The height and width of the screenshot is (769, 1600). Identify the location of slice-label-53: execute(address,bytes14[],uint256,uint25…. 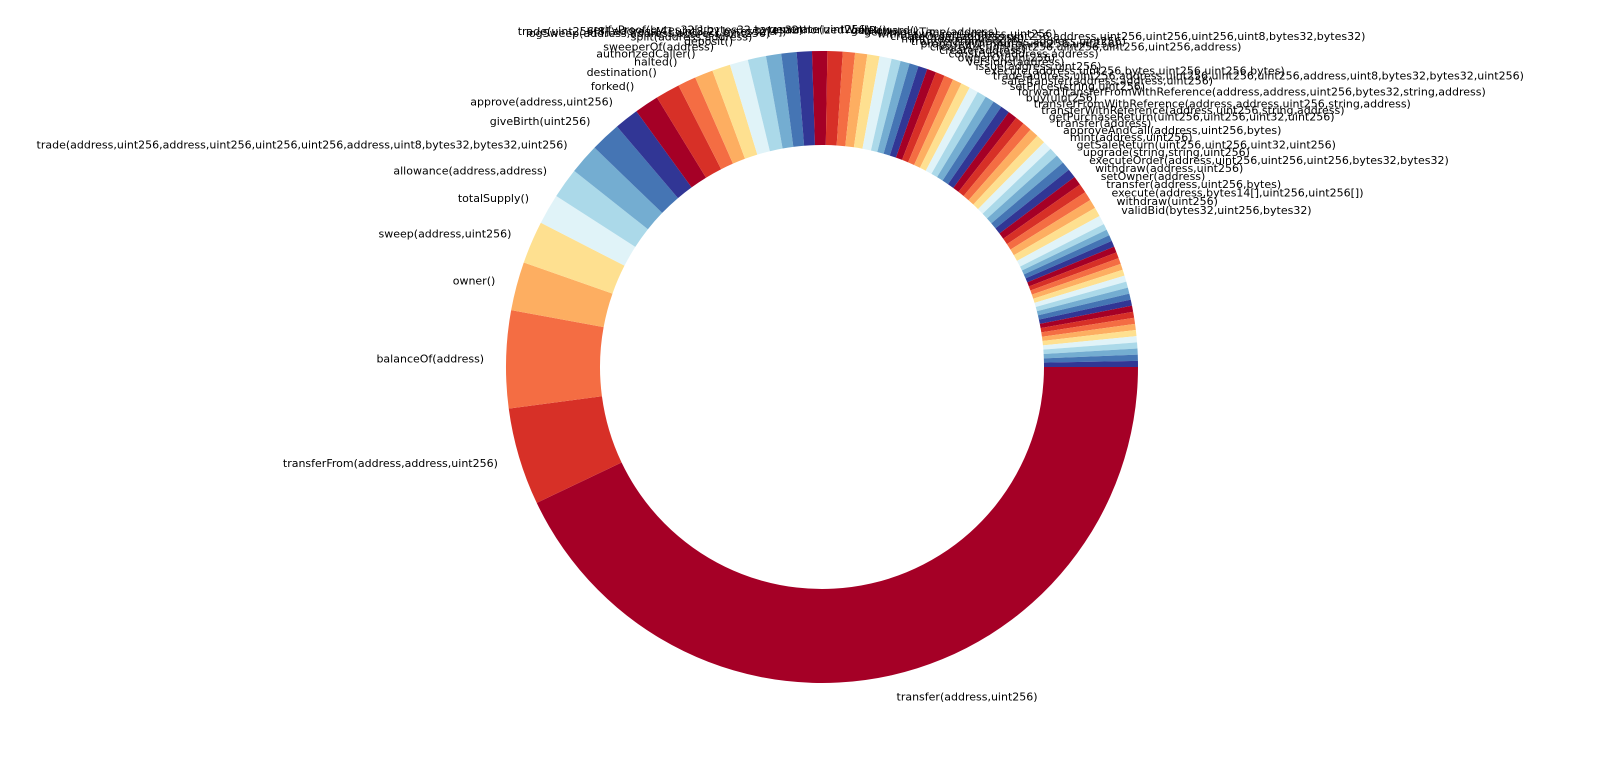
(1238, 193).